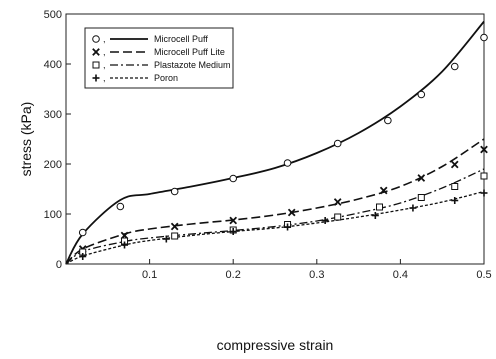 Image resolution: width=496 pixels, height=359 pixels. Describe the element at coordinates (96, 65) in the screenshot. I see `legend-marker-plastazote-medium` at that location.